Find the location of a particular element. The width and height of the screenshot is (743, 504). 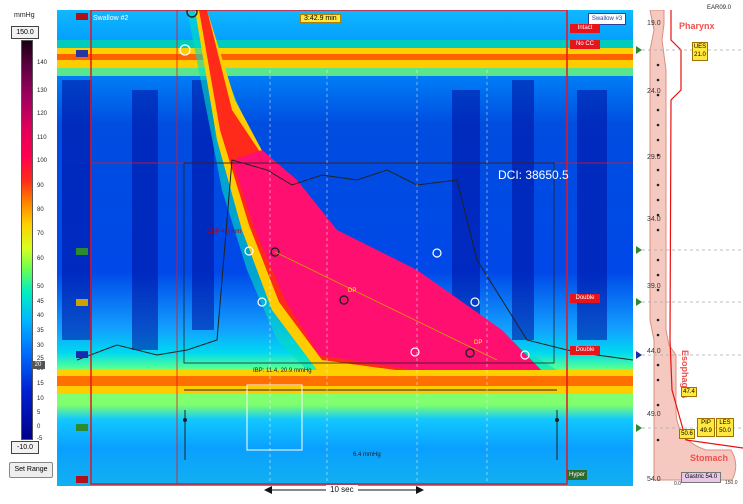

pip-box: PIP 49.9 is located at coordinates (706, 427).